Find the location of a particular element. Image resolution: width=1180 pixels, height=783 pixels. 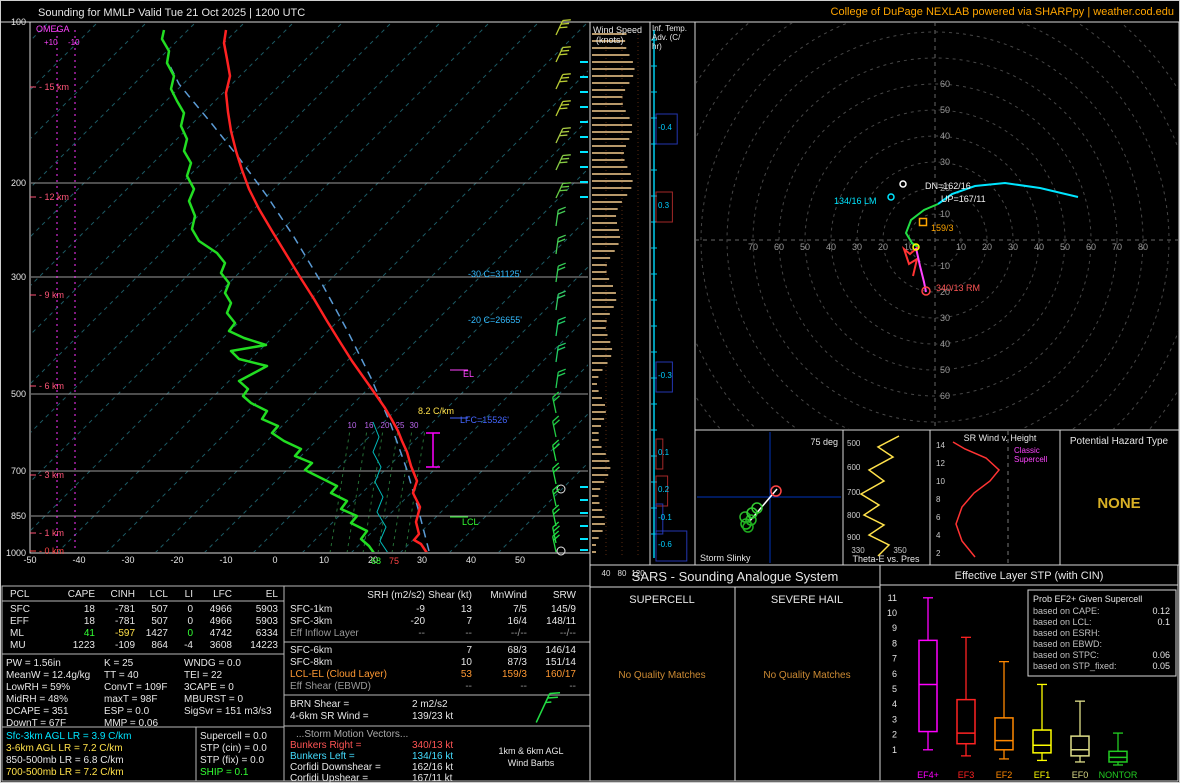

kin-header: SRH (m2/s2) is located at coordinates (396, 595).